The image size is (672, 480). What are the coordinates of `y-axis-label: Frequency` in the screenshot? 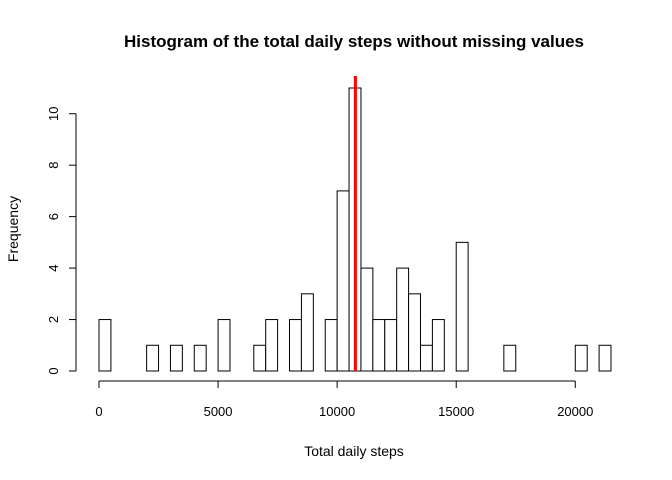 It's located at (13, 229).